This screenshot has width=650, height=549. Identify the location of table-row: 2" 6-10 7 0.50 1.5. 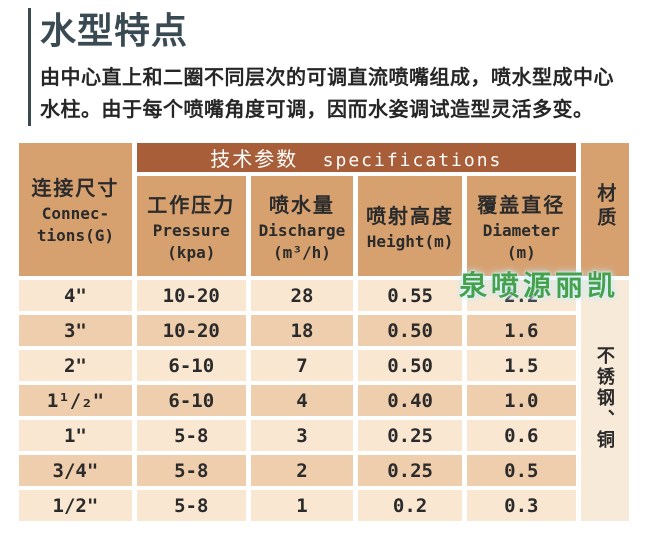
(324, 365).